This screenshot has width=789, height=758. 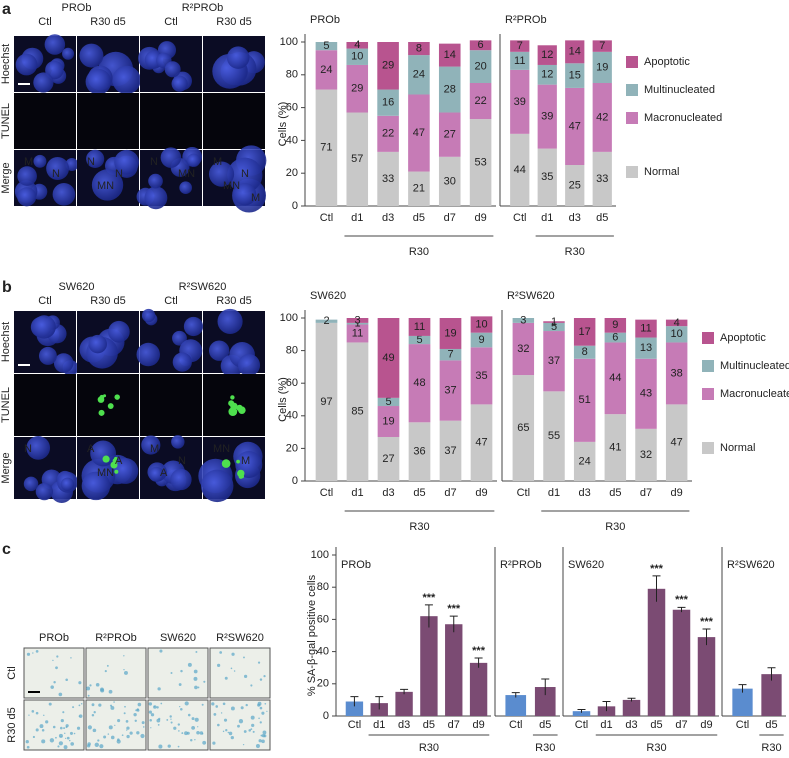 I want to click on x-tick-label: d9, so click(x=478, y=725).